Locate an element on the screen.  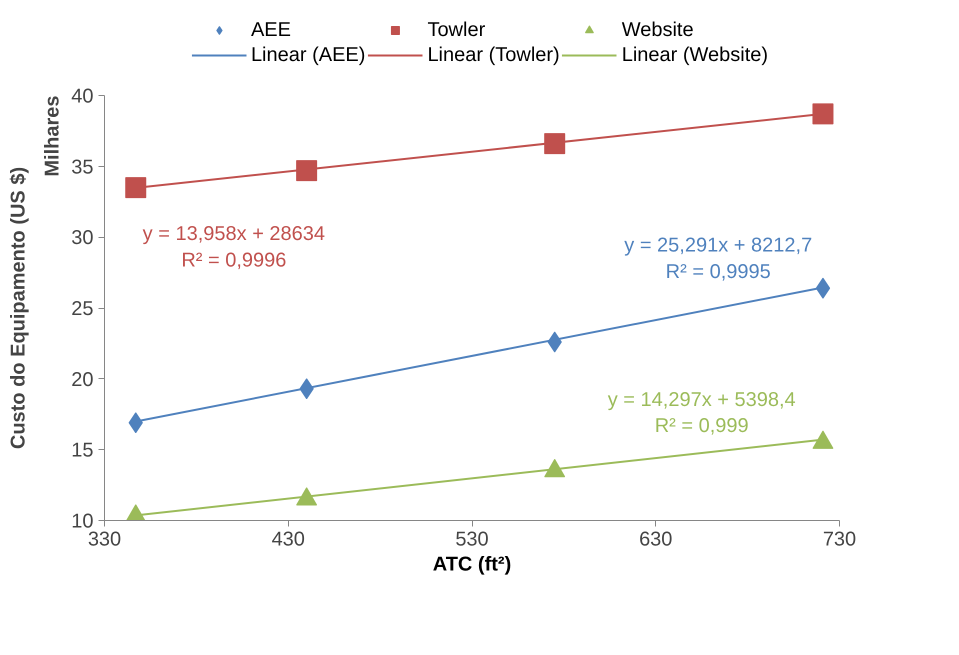
y-tick-label: 35 is located at coordinates (82, 167).